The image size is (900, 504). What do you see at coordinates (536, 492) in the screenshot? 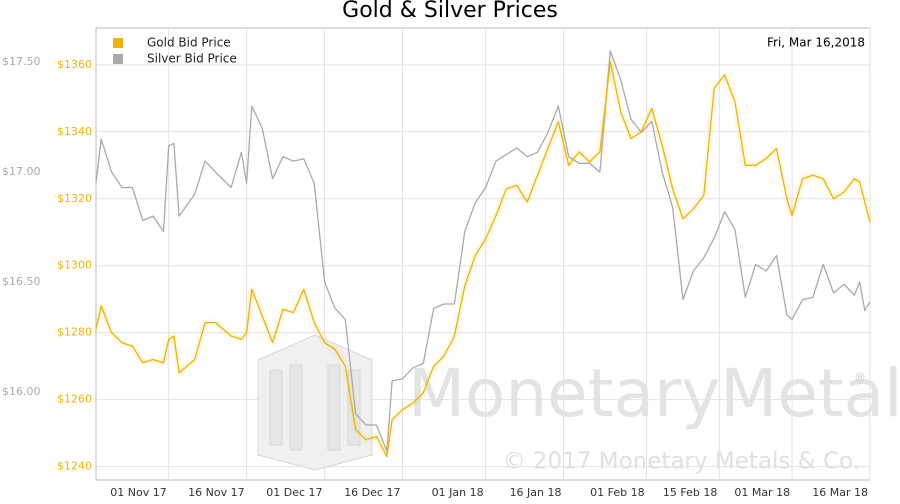
I see `x-tick-label: 16 Jan 18` at bounding box center [536, 492].